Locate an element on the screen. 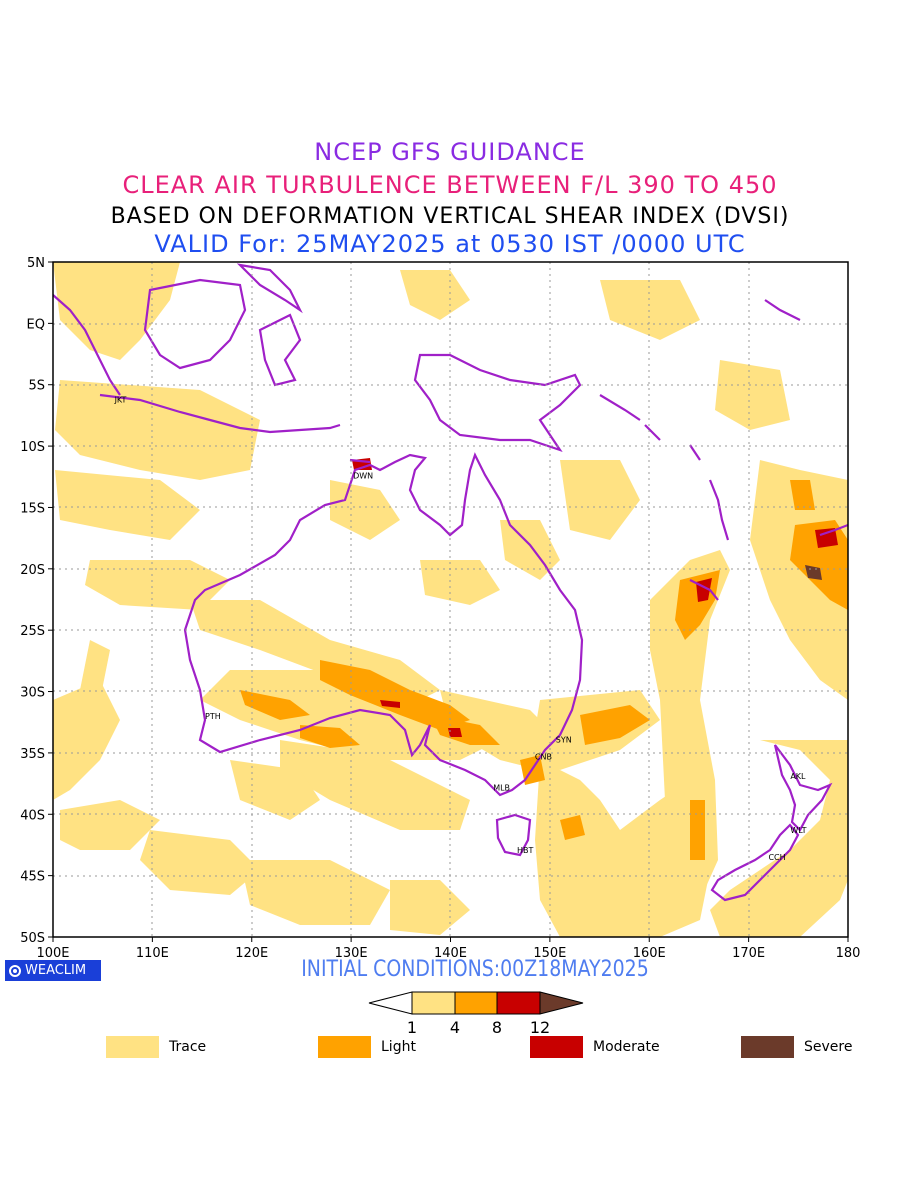 This screenshot has height=1200, width=900. lat-tick-label: 20S is located at coordinates (32, 570).